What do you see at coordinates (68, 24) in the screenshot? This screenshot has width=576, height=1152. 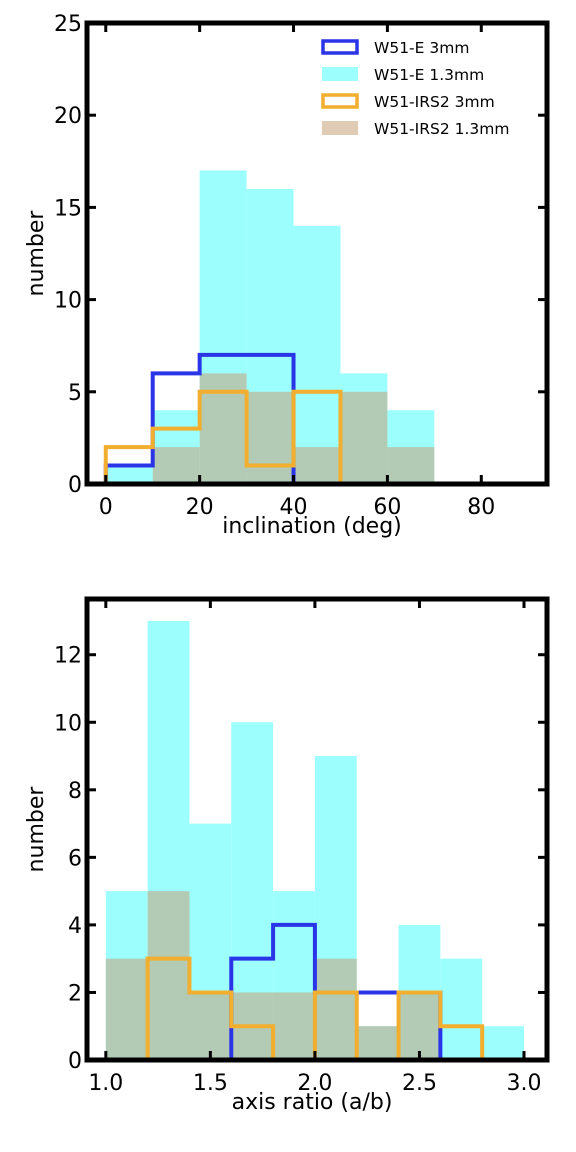 I see `y-tick-label: 25` at bounding box center [68, 24].